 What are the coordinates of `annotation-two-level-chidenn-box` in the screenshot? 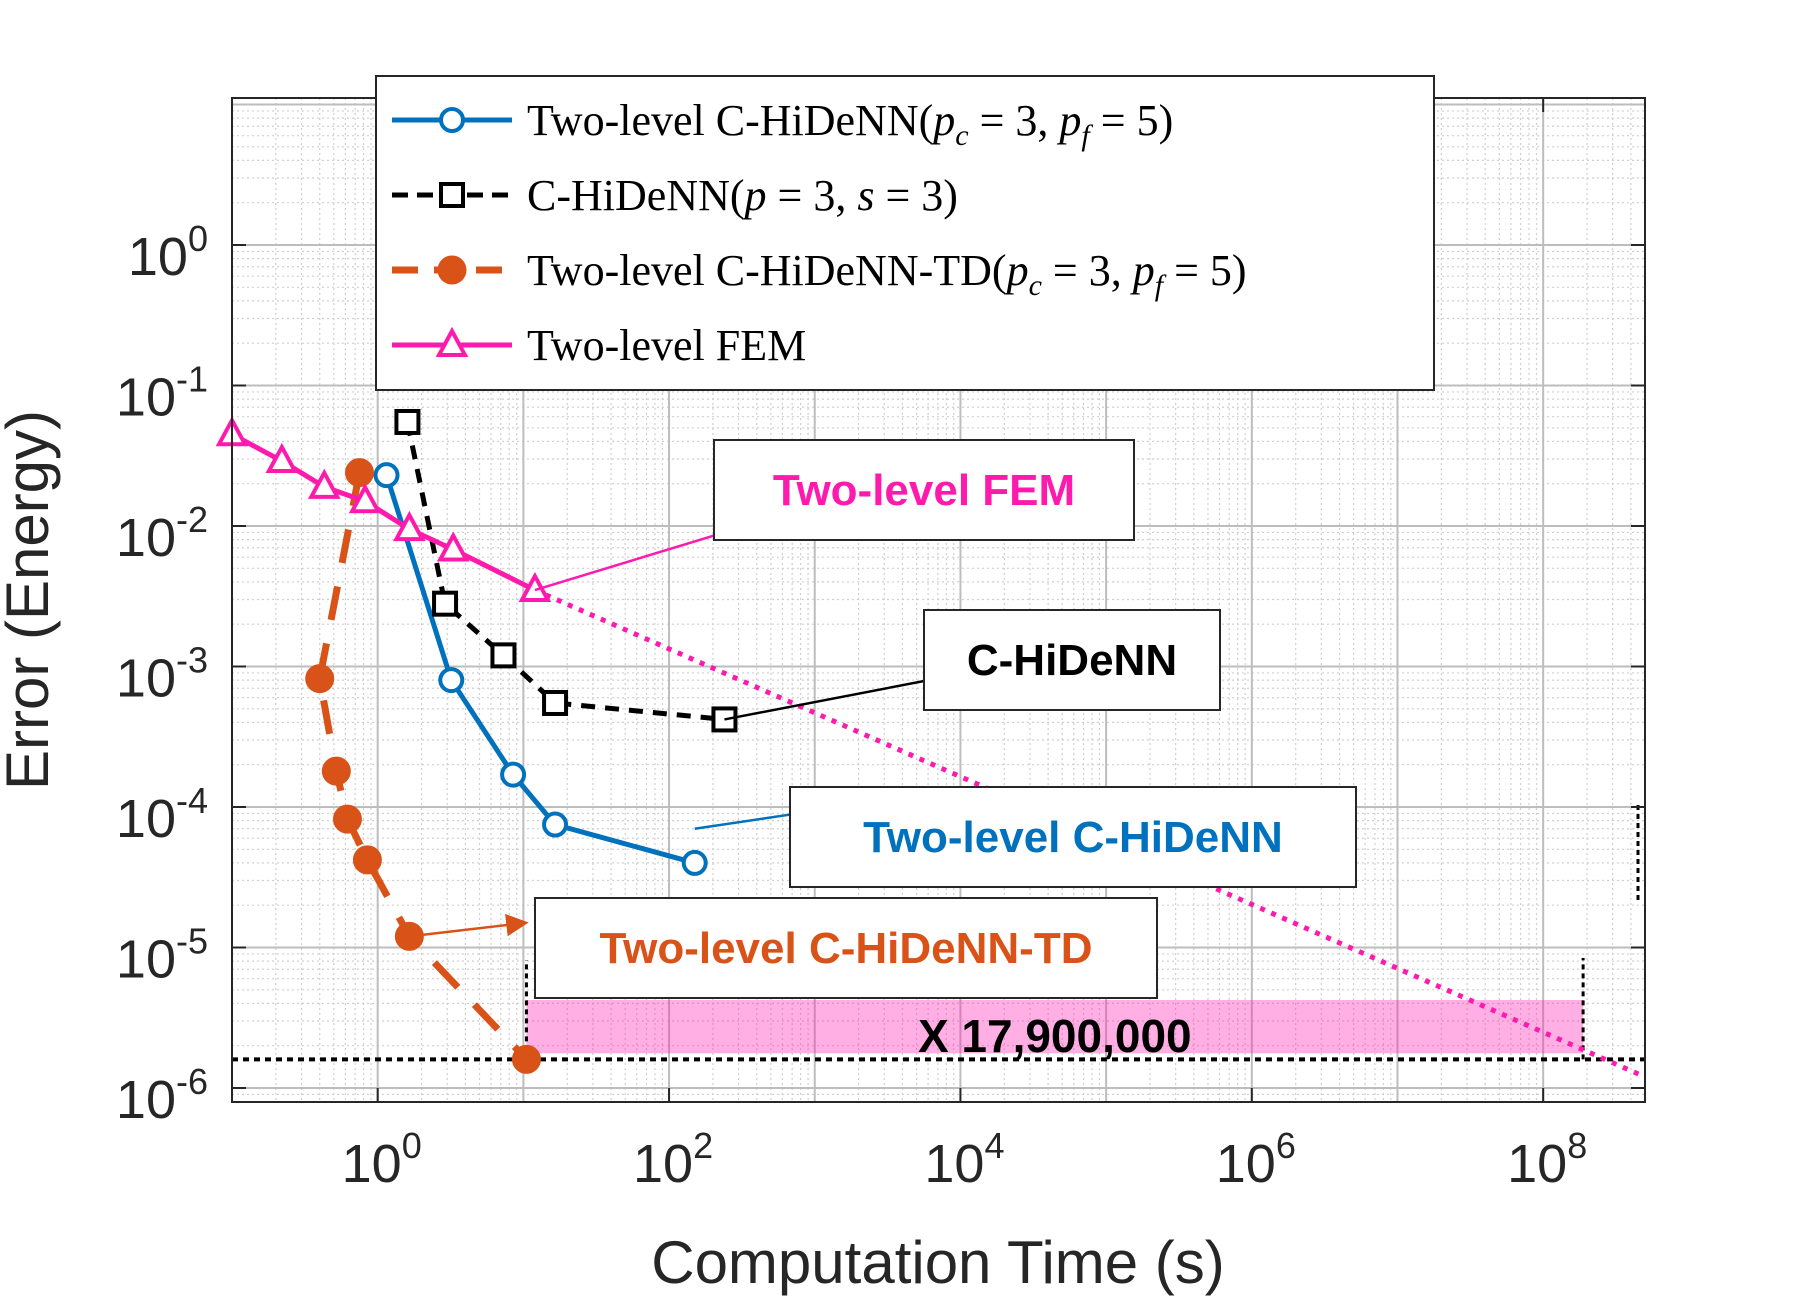 It's located at (1073, 837).